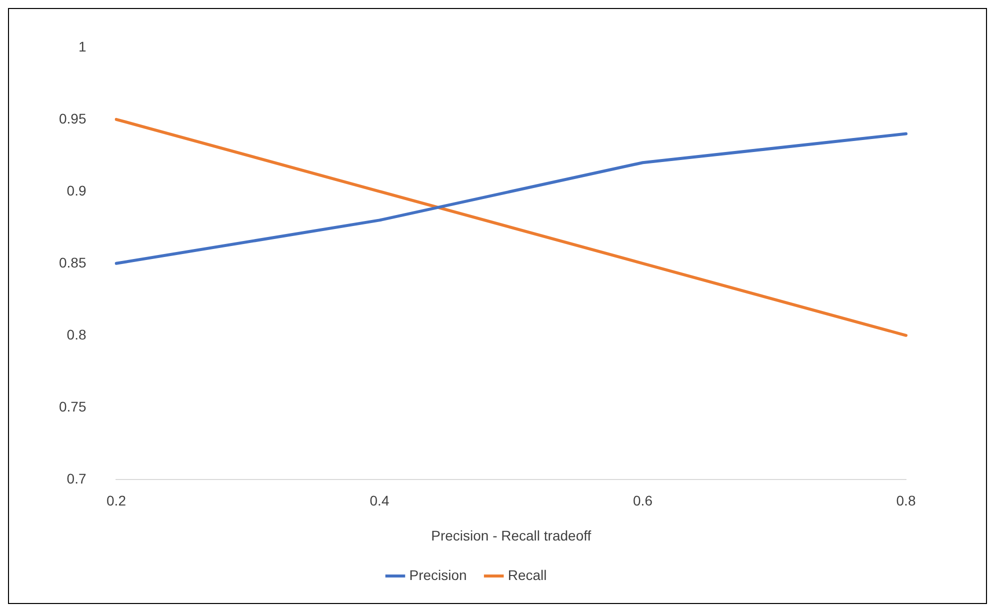  What do you see at coordinates (76, 334) in the screenshot?
I see `y-tick-label: 0.8` at bounding box center [76, 334].